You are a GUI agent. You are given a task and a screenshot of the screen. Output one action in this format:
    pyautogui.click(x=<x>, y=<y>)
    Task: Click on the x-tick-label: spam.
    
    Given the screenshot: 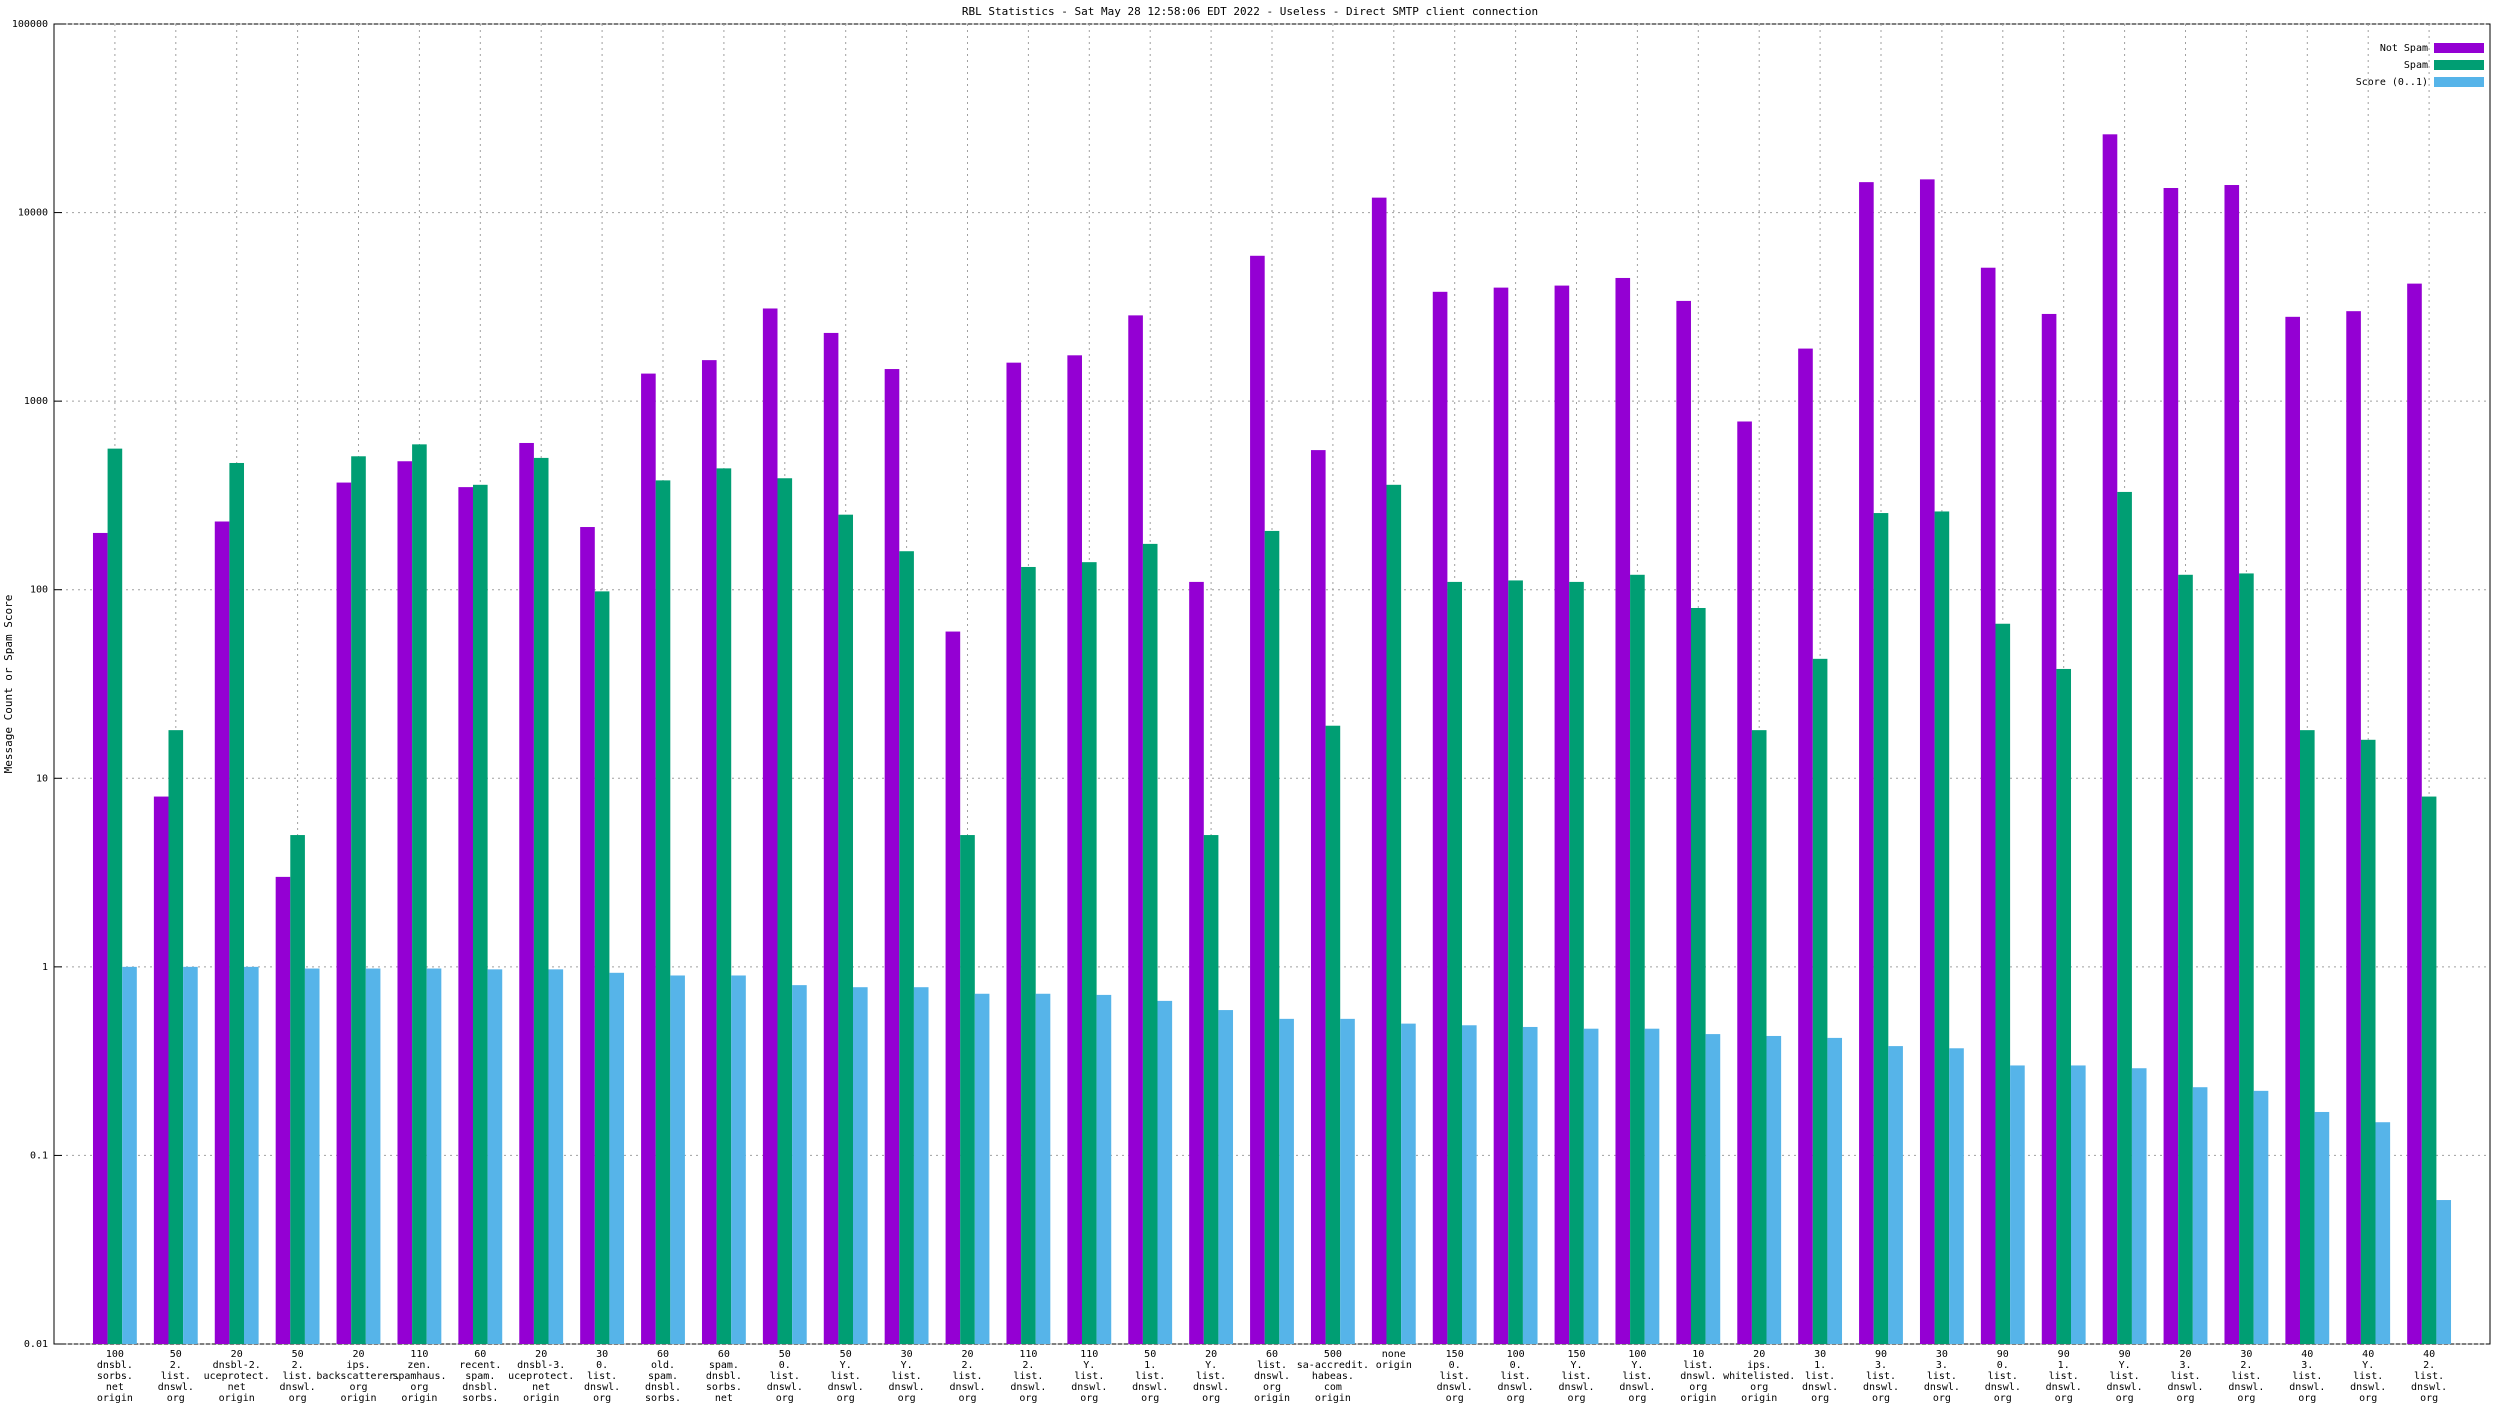 What is the action you would take?
    pyautogui.click(x=480, y=1376)
    